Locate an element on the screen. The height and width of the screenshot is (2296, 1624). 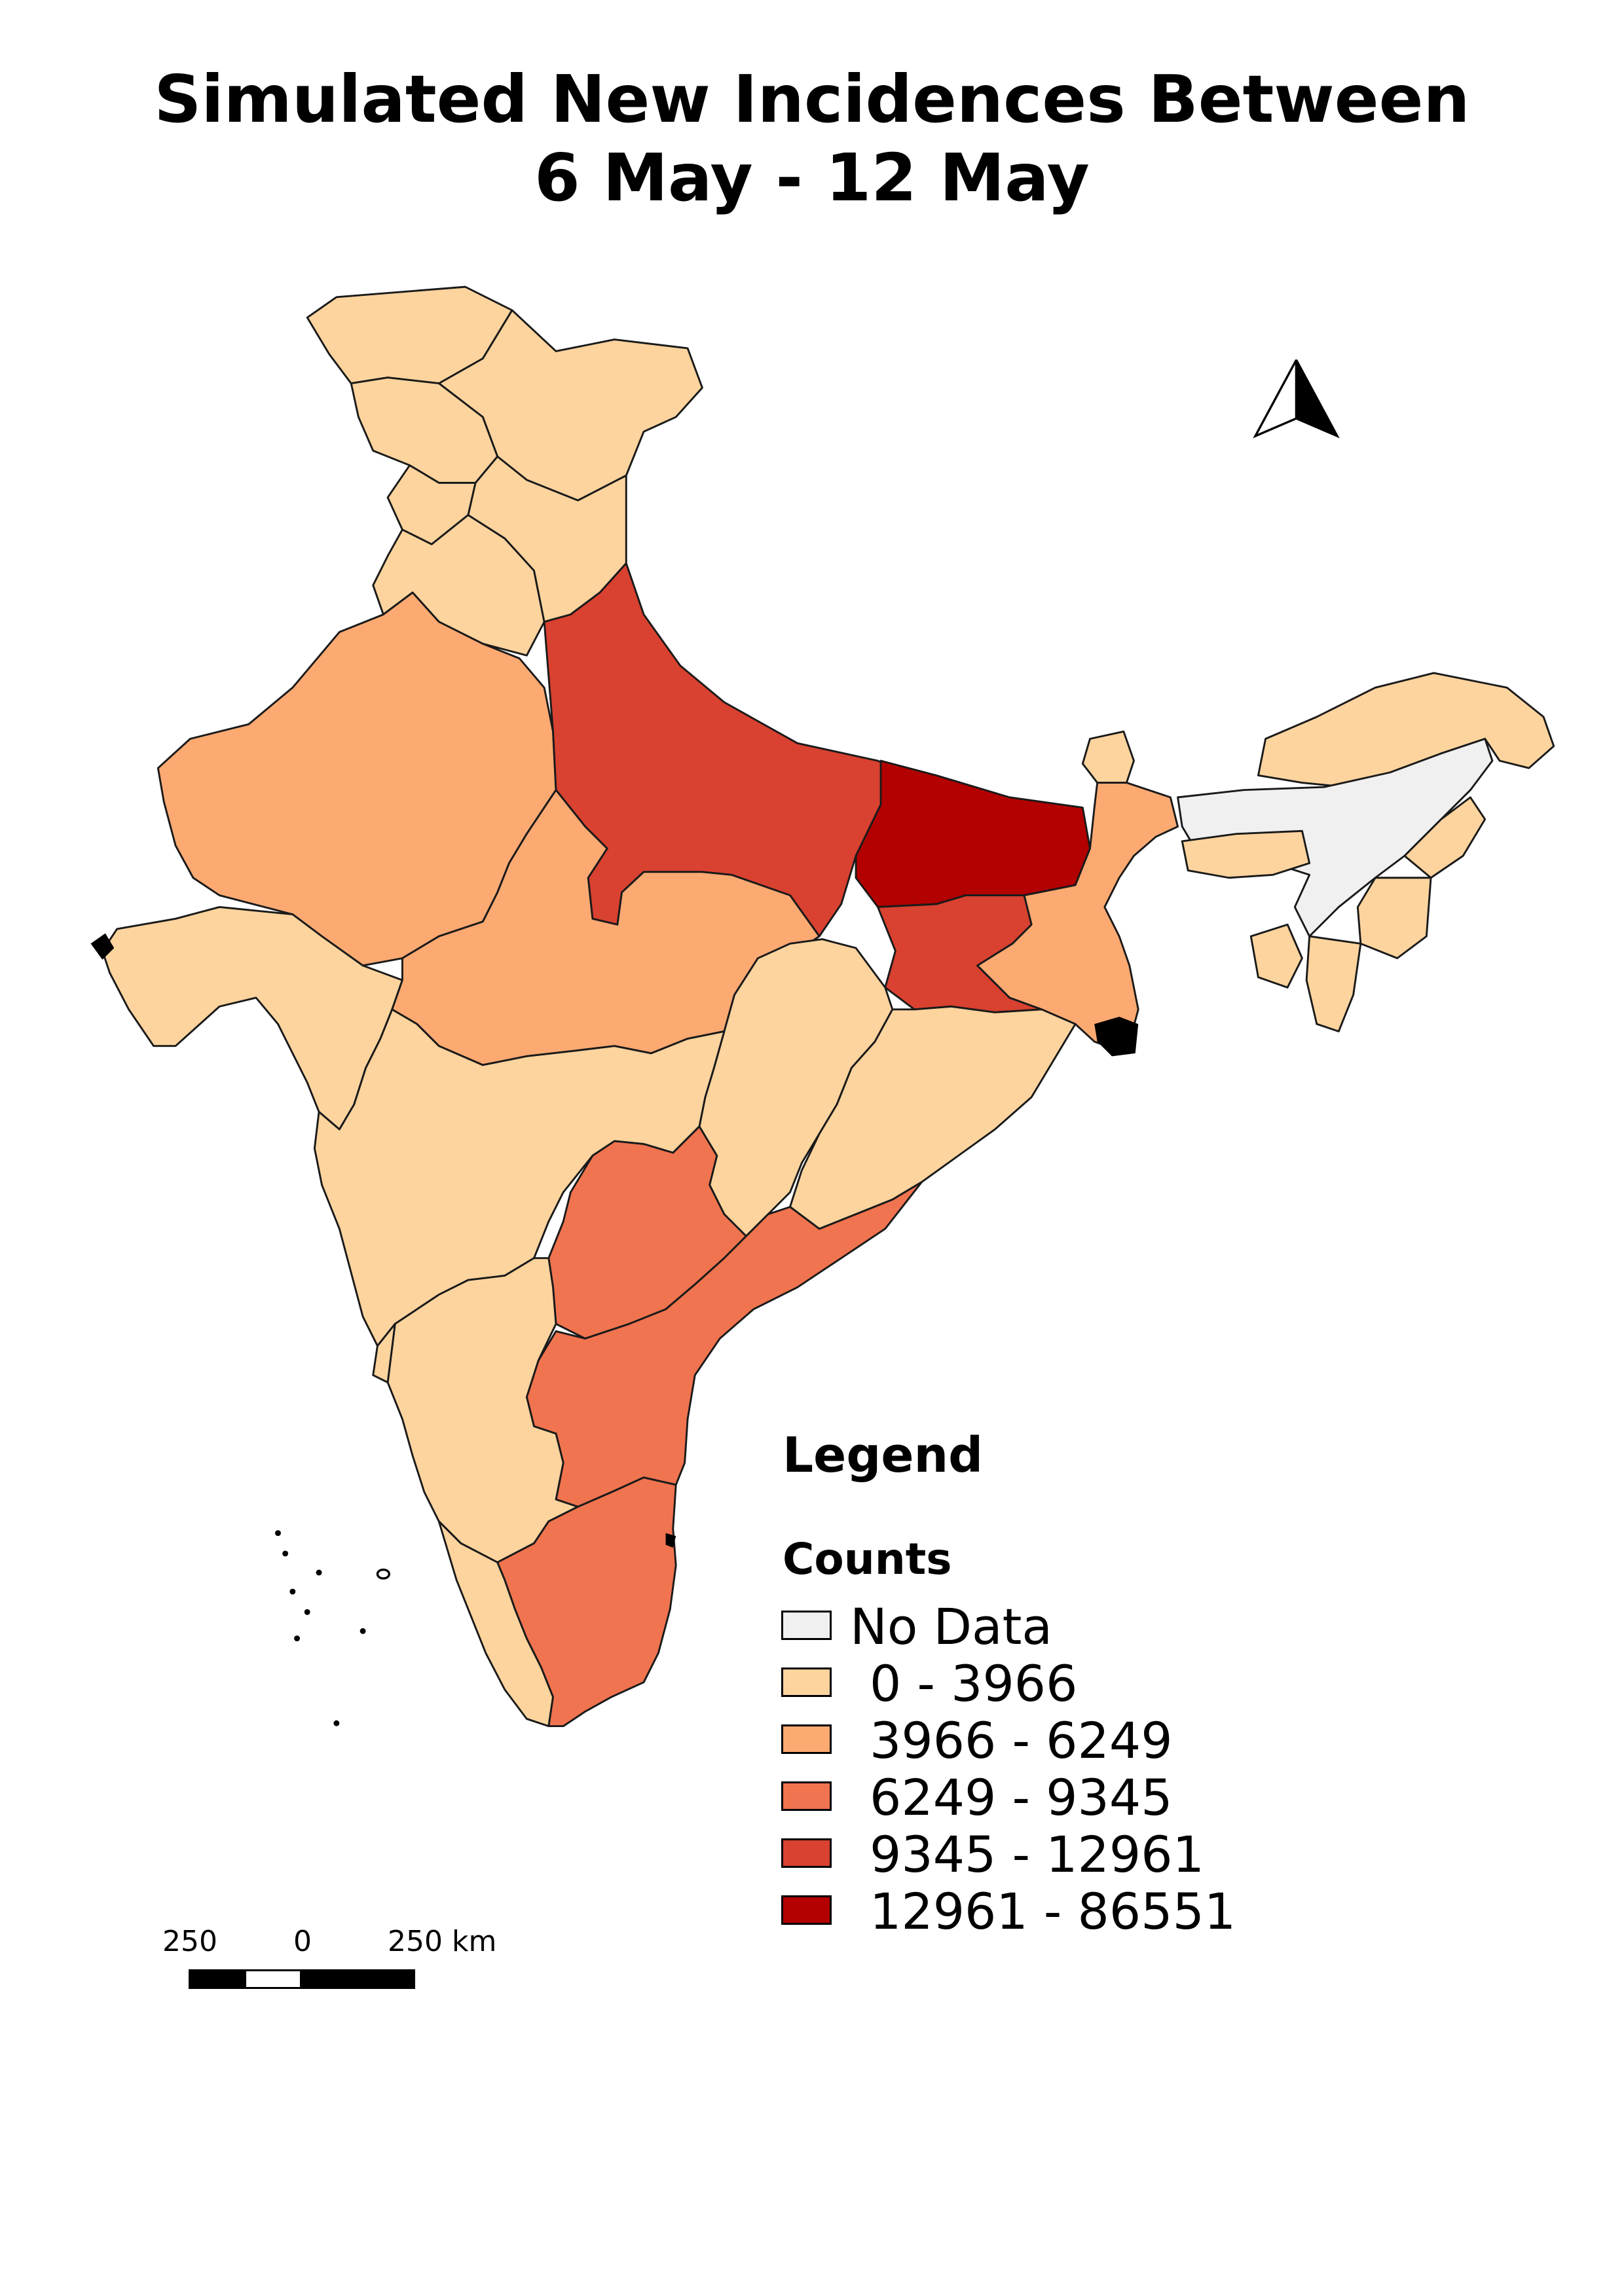
north-arrow-icon is located at coordinates (1296, 399).